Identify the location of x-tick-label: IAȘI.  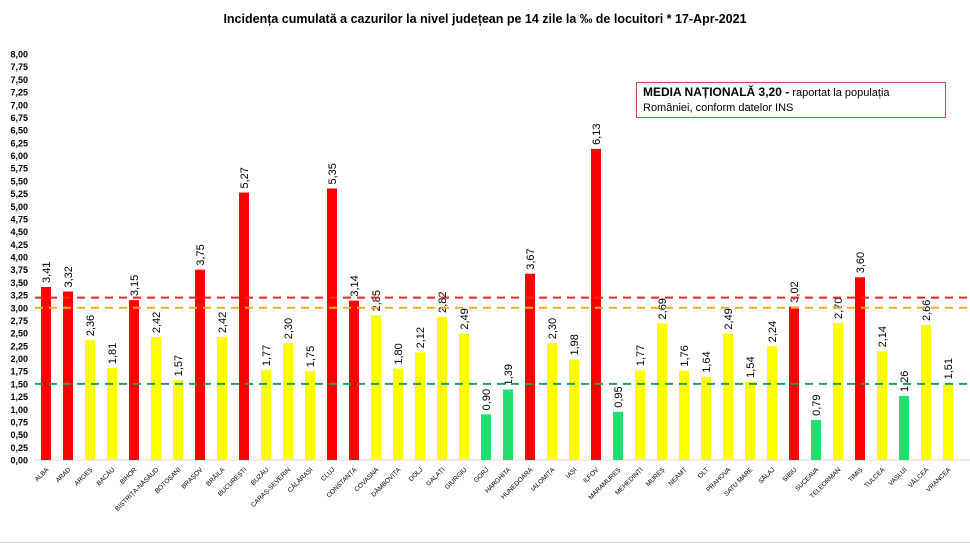
(572, 473).